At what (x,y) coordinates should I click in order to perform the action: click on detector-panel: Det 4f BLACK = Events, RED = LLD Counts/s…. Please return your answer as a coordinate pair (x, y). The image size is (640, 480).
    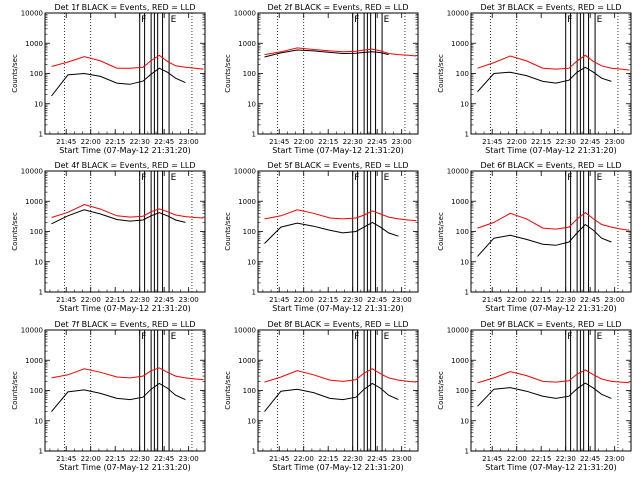
    Looking at the image, I should click on (108, 237).